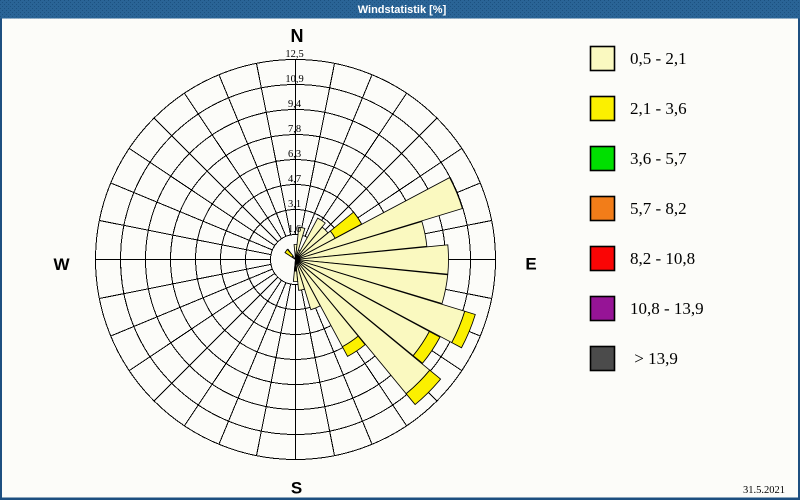 This screenshot has height=500, width=800. What do you see at coordinates (294, 154) in the screenshot?
I see `svg-text: 6,3` at bounding box center [294, 154].